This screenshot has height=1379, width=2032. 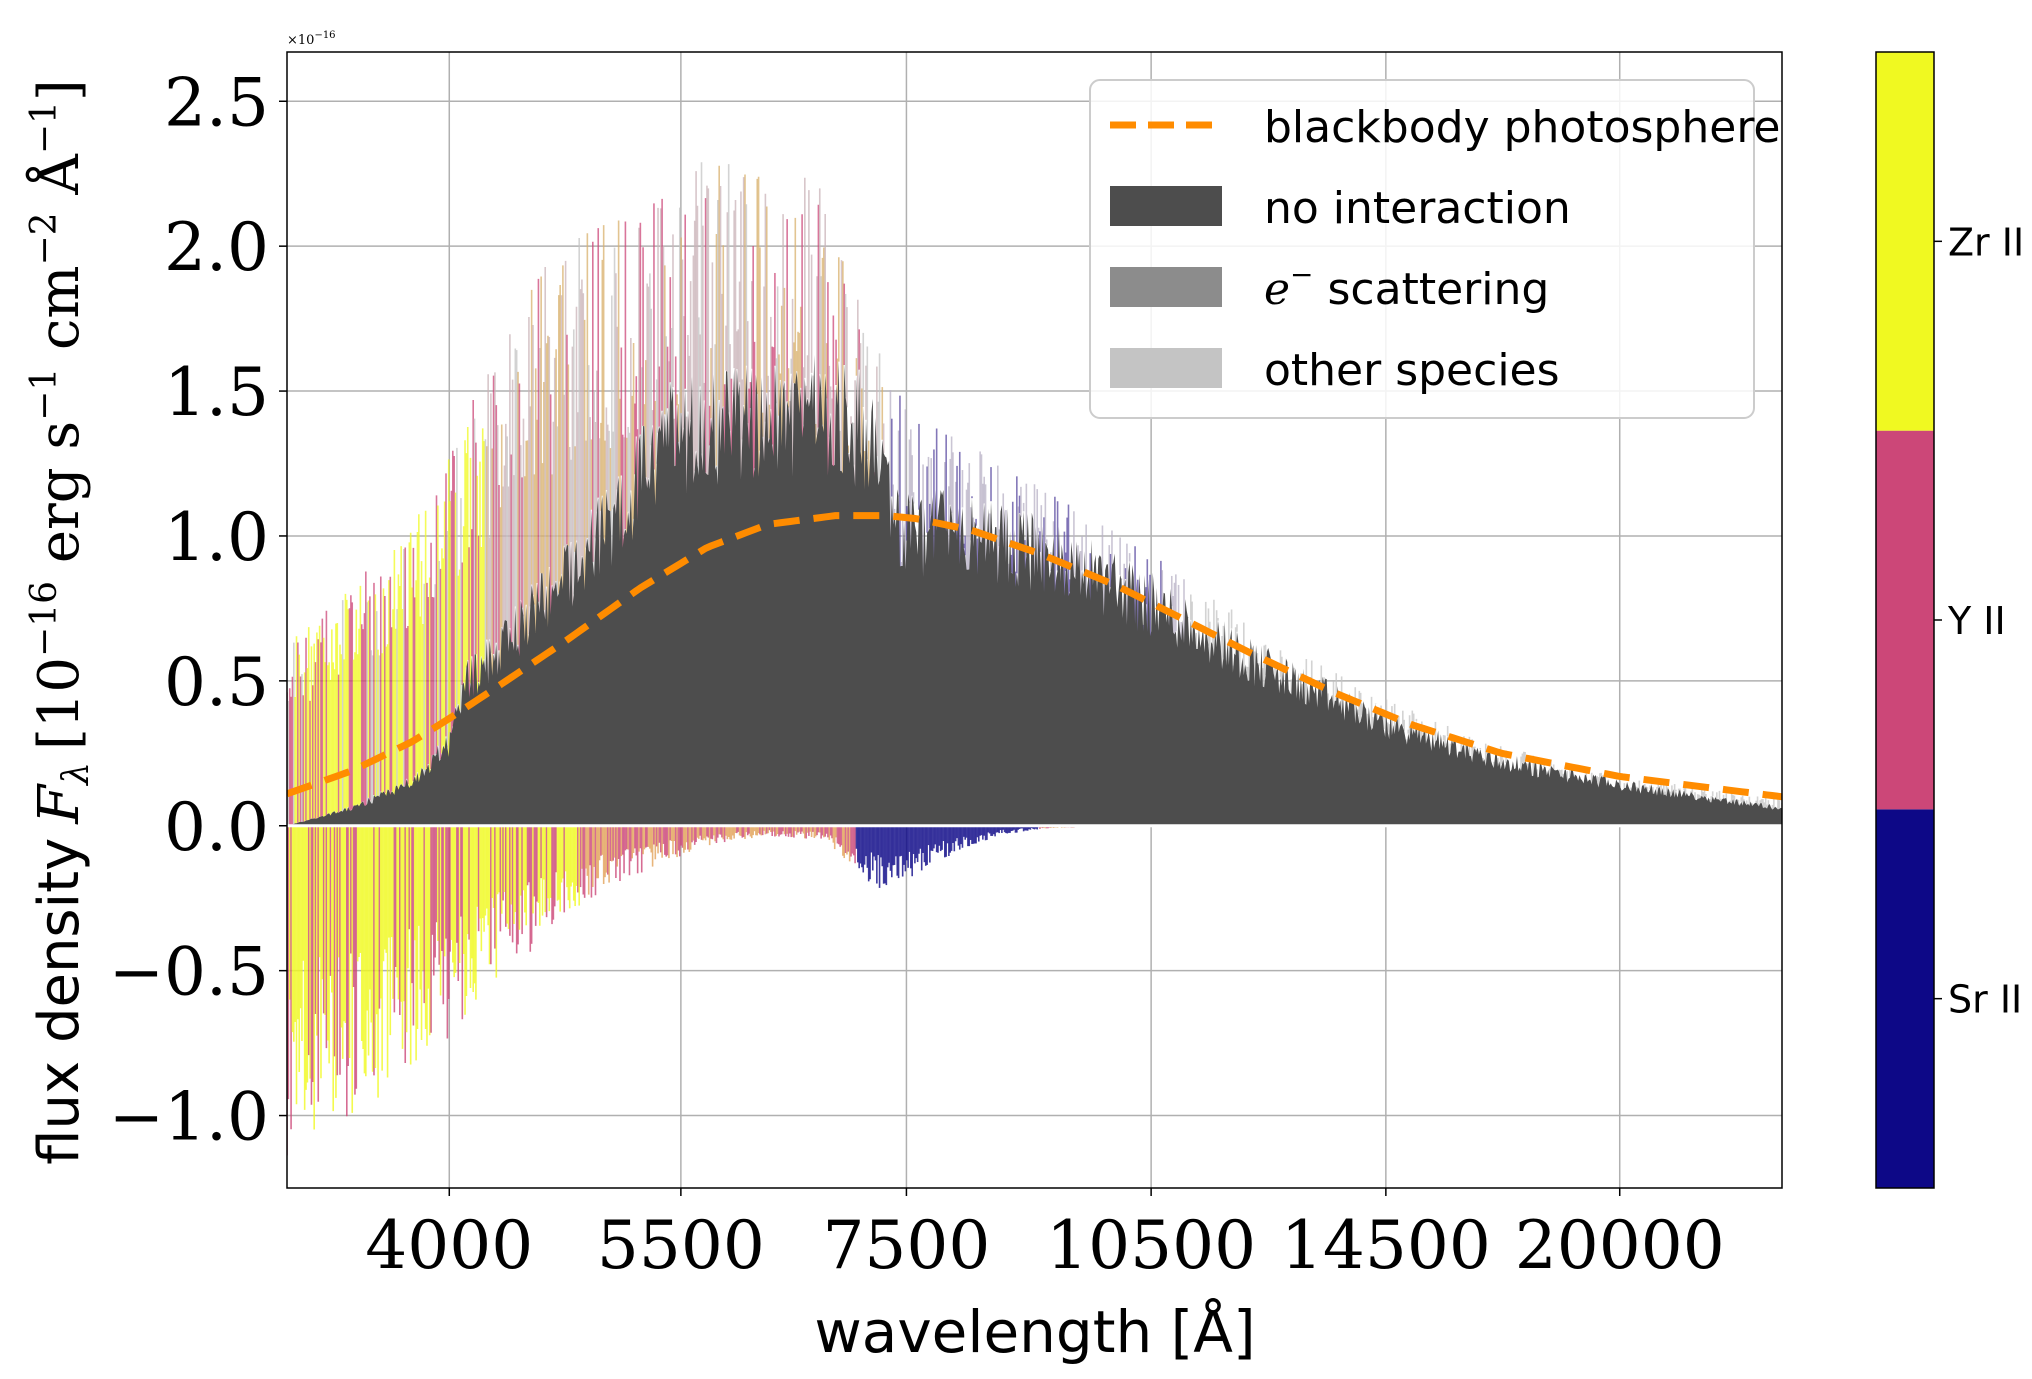 I want to click on legend-box, so click(x=1422, y=249).